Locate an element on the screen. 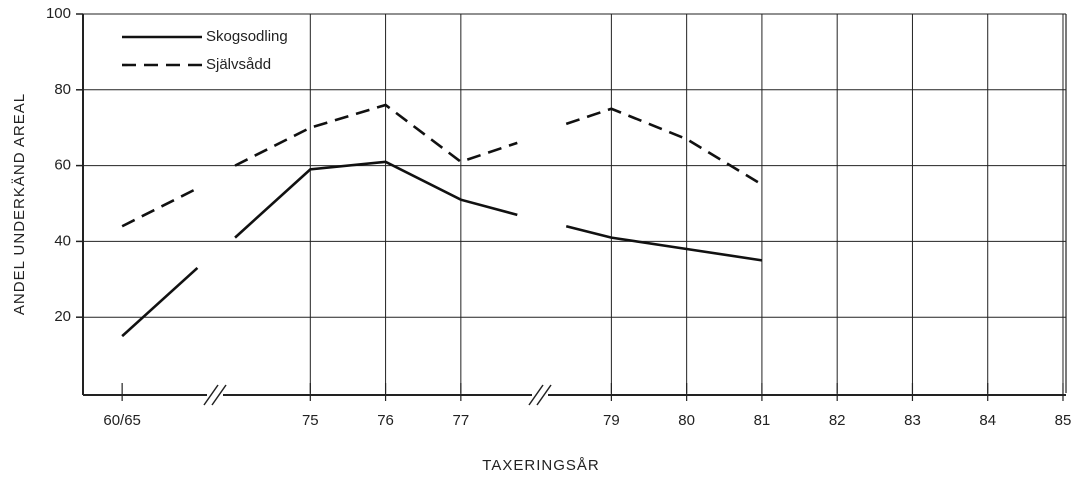  x-tick-label: 79 is located at coordinates (611, 420).